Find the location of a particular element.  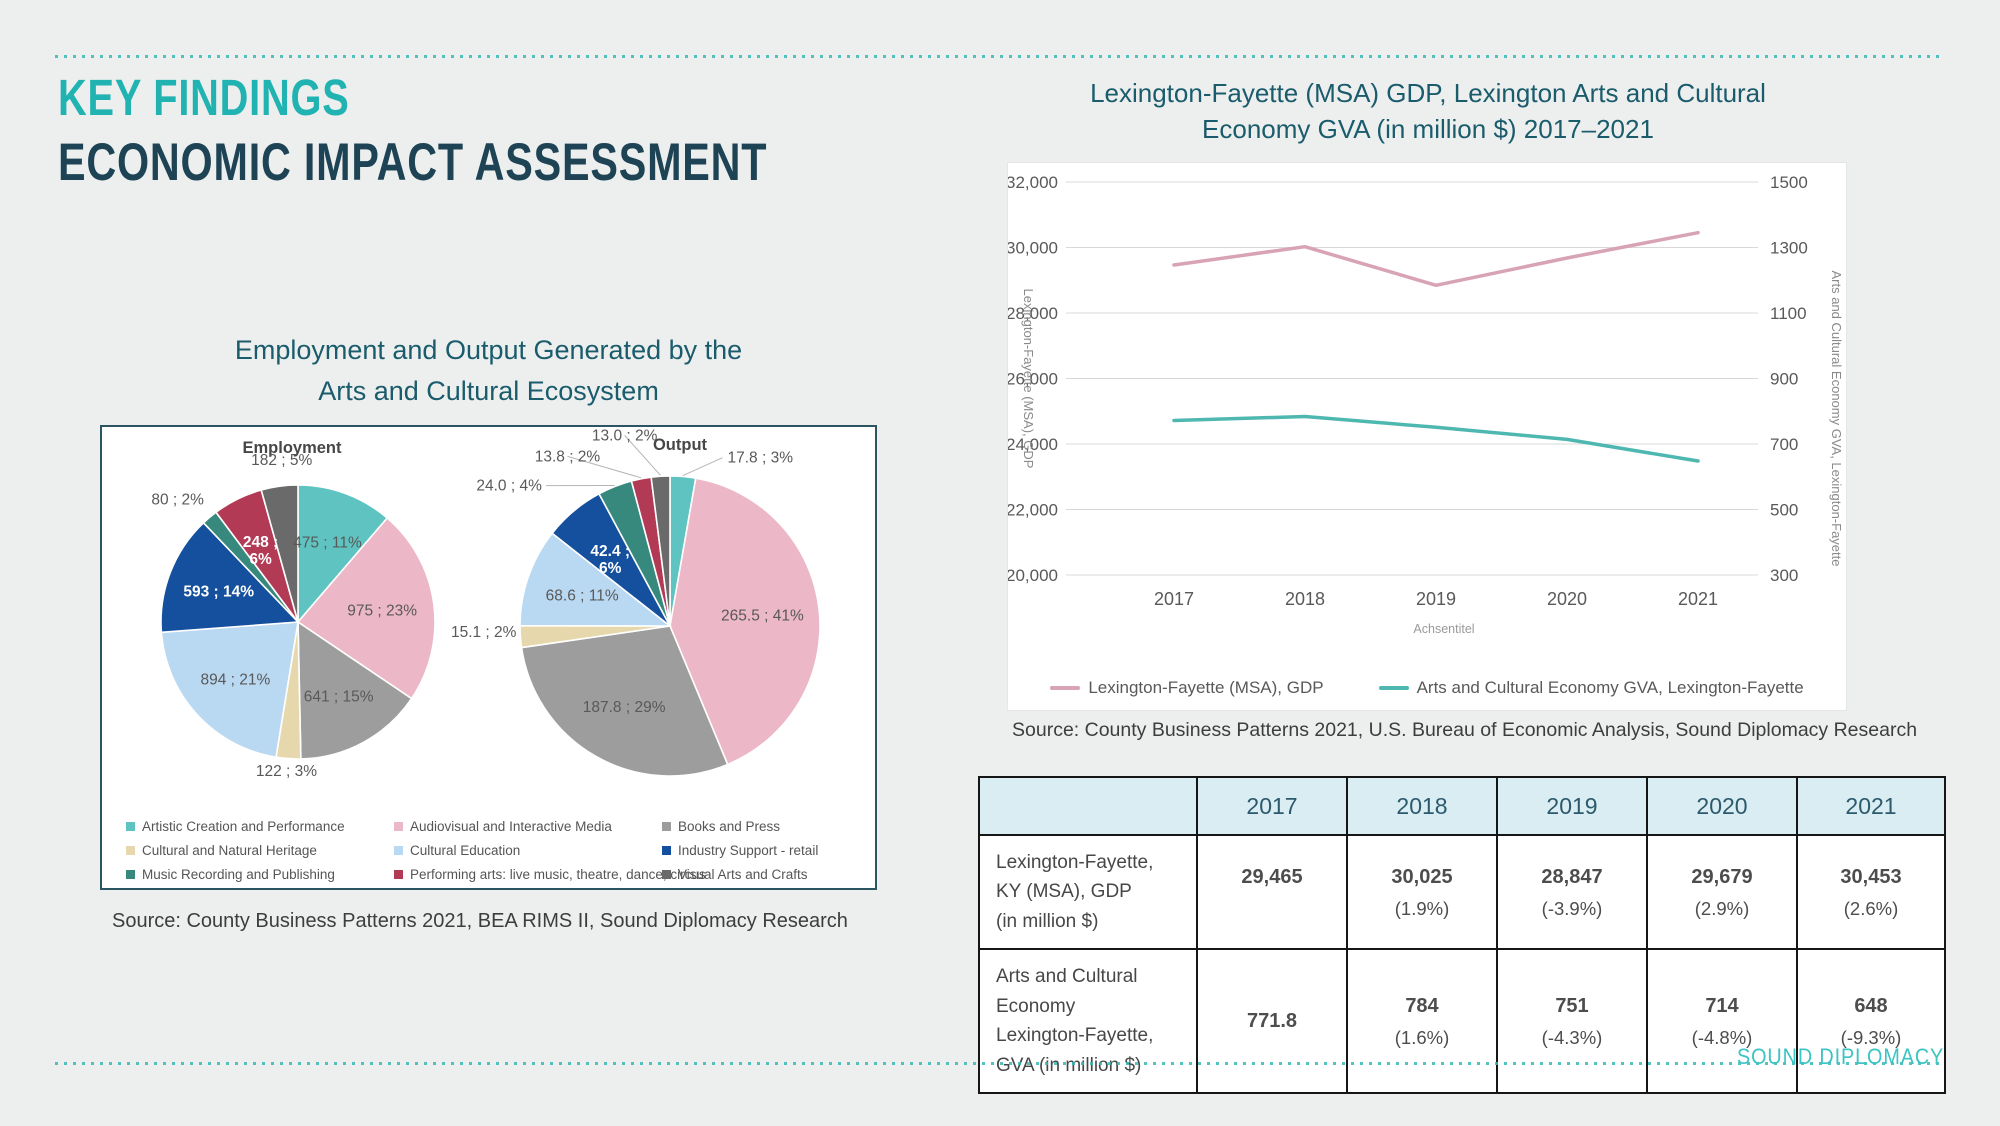

table-header-row: 2017 2018 2019 2020 2021 is located at coordinates (1462, 806).